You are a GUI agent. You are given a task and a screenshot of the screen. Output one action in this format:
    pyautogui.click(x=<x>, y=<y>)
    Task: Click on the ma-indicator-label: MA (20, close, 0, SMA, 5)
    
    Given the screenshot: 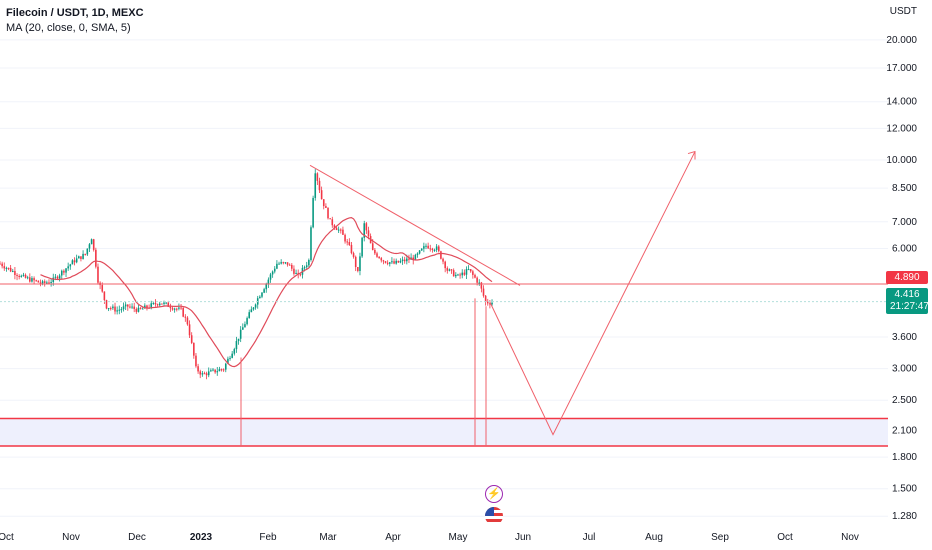 What is the action you would take?
    pyautogui.click(x=68, y=28)
    